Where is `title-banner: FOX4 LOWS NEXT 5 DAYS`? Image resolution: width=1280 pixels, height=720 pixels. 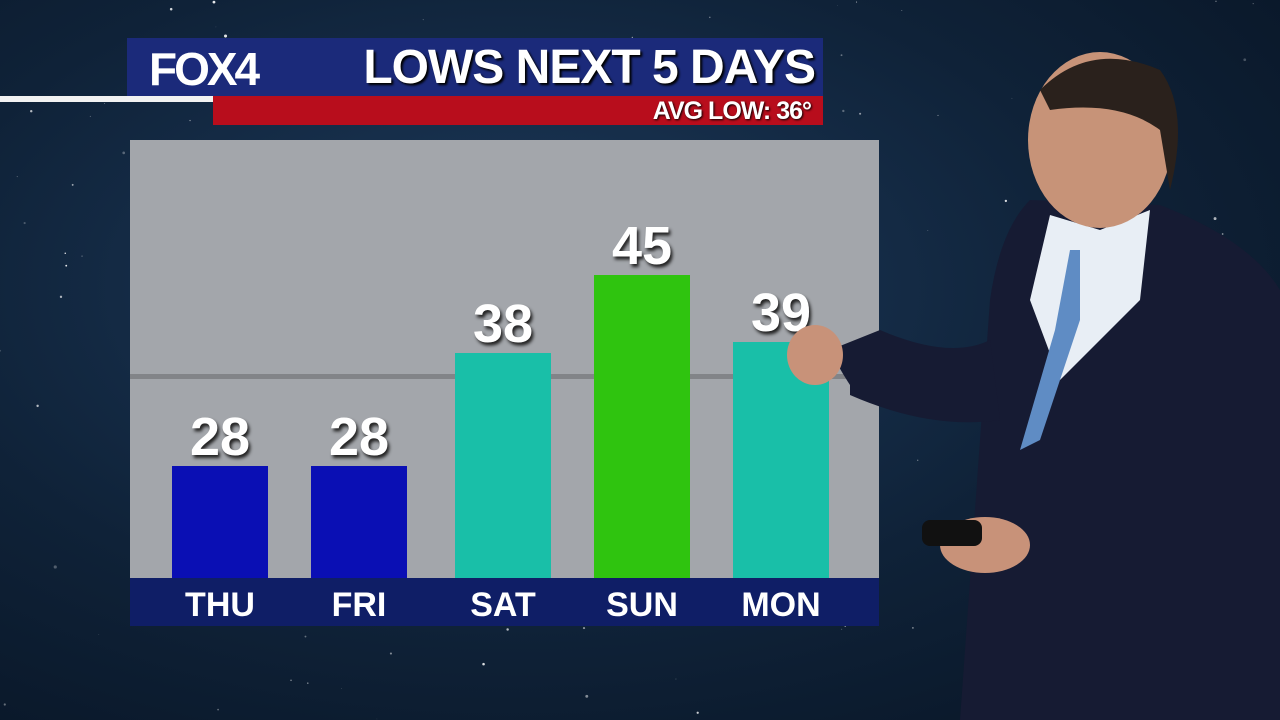
title-banner: FOX4 LOWS NEXT 5 DAYS is located at coordinates (475, 67).